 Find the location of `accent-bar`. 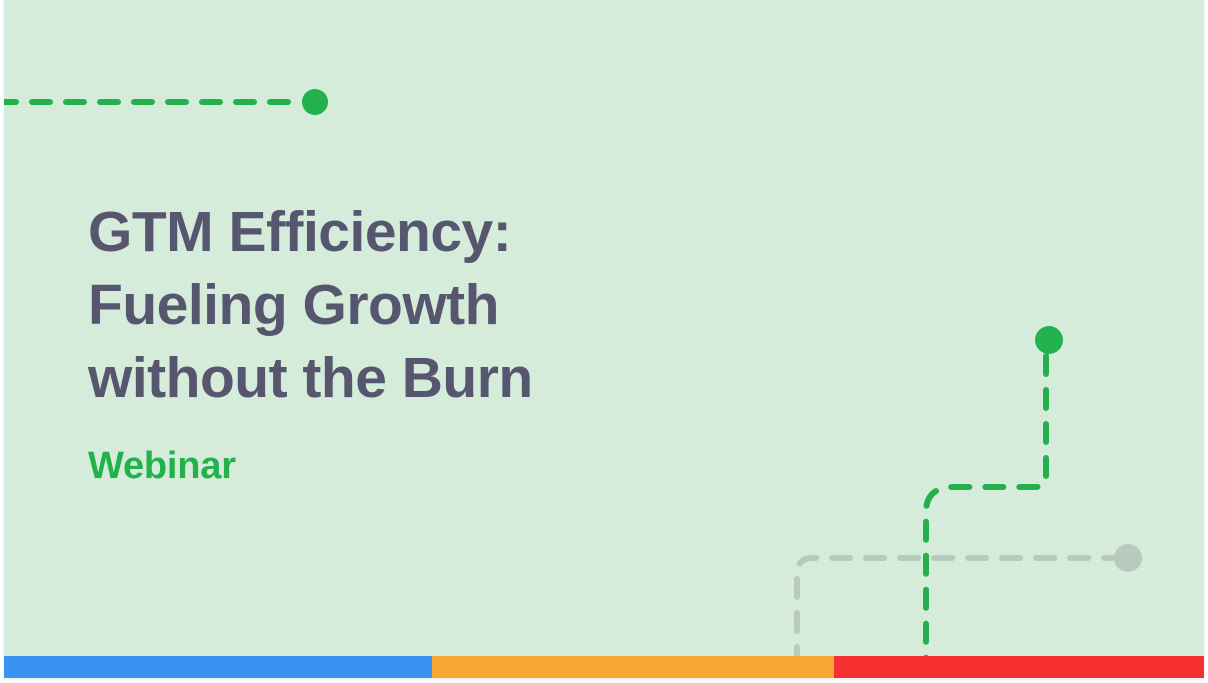

accent-bar is located at coordinates (604, 667).